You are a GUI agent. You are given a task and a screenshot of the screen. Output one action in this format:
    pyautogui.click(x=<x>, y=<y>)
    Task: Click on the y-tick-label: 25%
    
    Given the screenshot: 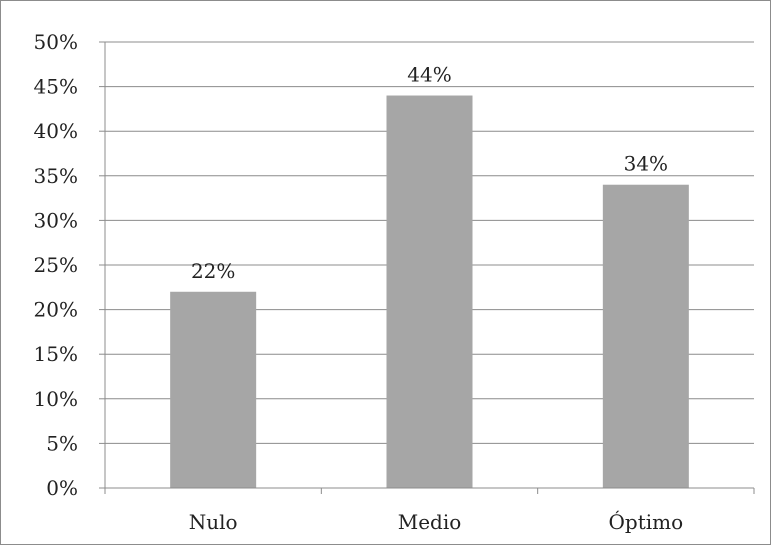 What is the action you would take?
    pyautogui.click(x=56, y=265)
    